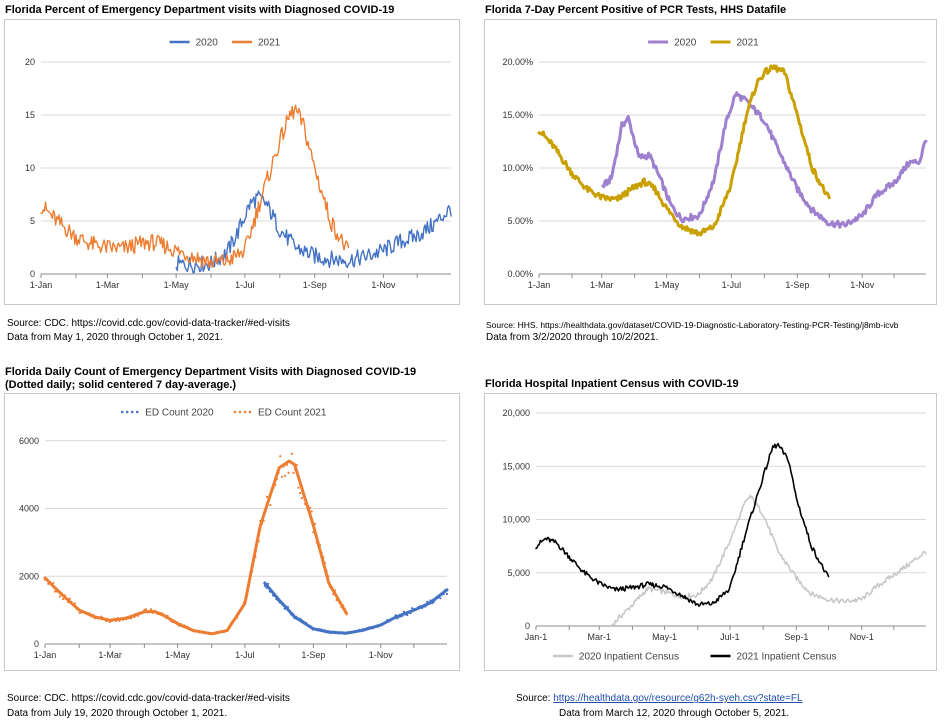  I want to click on legend-entry: ED Count 2020, so click(167, 413).